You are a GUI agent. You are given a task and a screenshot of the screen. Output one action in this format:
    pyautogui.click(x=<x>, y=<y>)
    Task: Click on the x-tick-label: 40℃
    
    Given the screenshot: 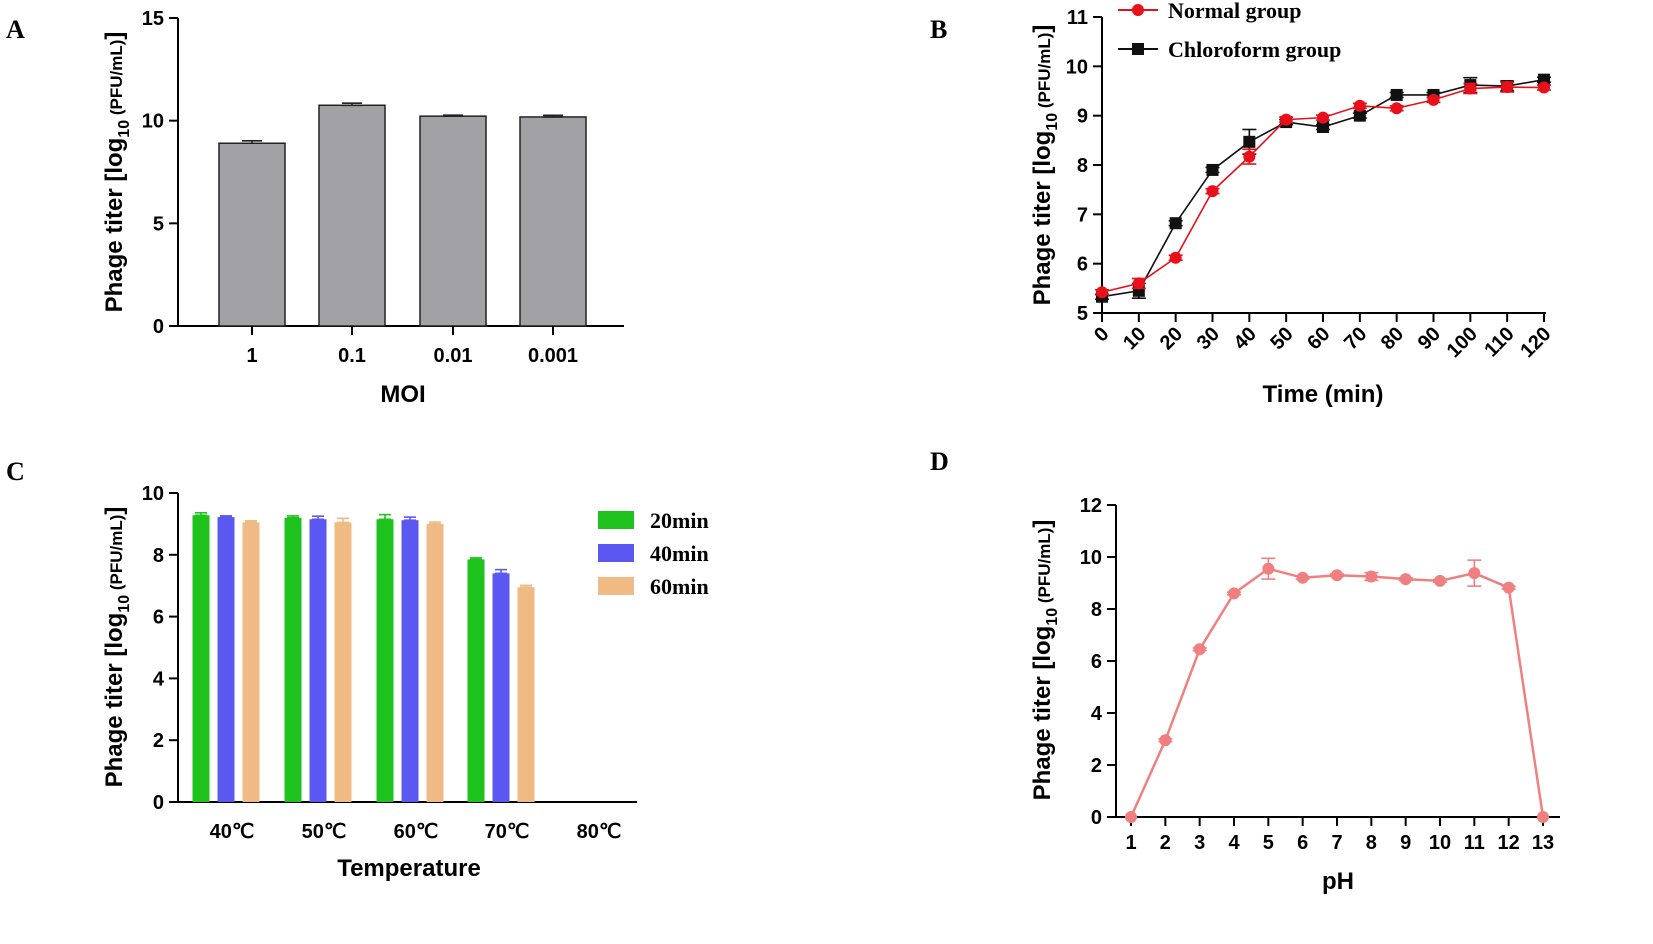 What is the action you would take?
    pyautogui.click(x=232, y=832)
    